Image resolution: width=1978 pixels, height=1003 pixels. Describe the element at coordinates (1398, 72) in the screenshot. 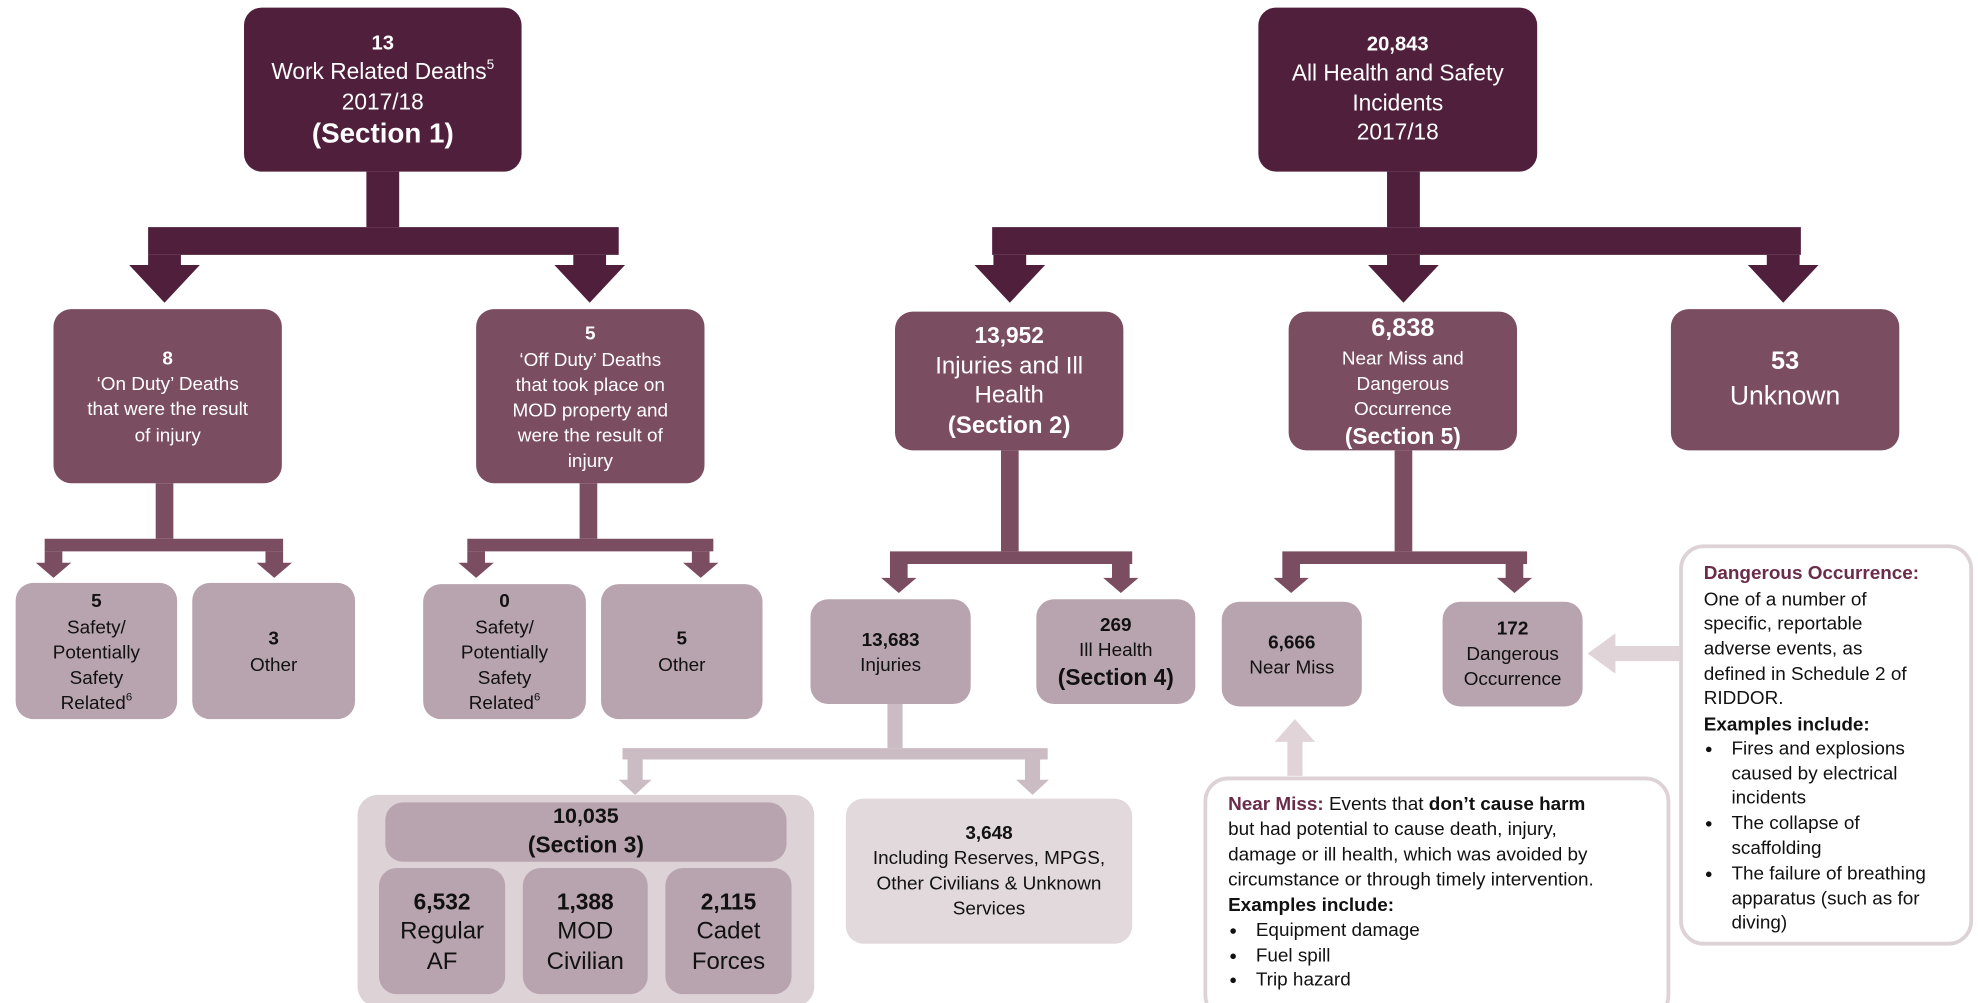

I see `node-text: All Health and Safety` at that location.